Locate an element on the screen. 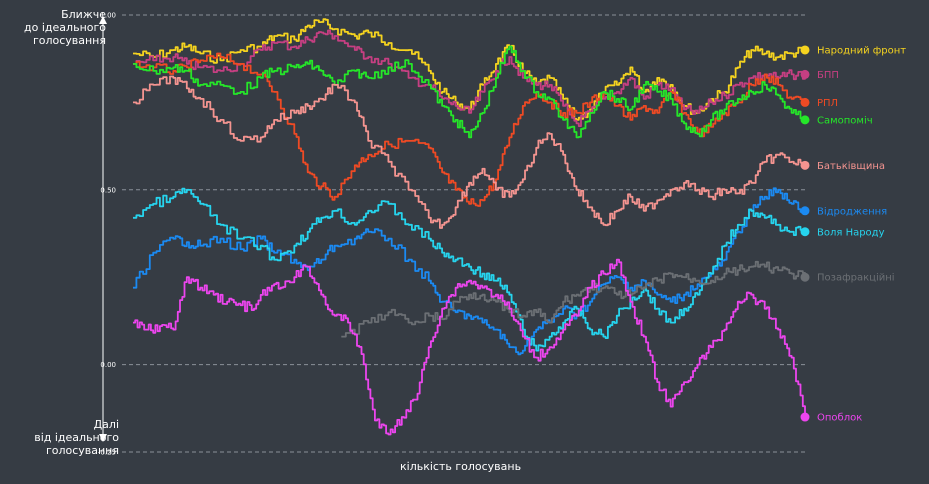 This screenshot has height=484, width=929. x-axis-label: кількість голосувань is located at coordinates (461, 466).